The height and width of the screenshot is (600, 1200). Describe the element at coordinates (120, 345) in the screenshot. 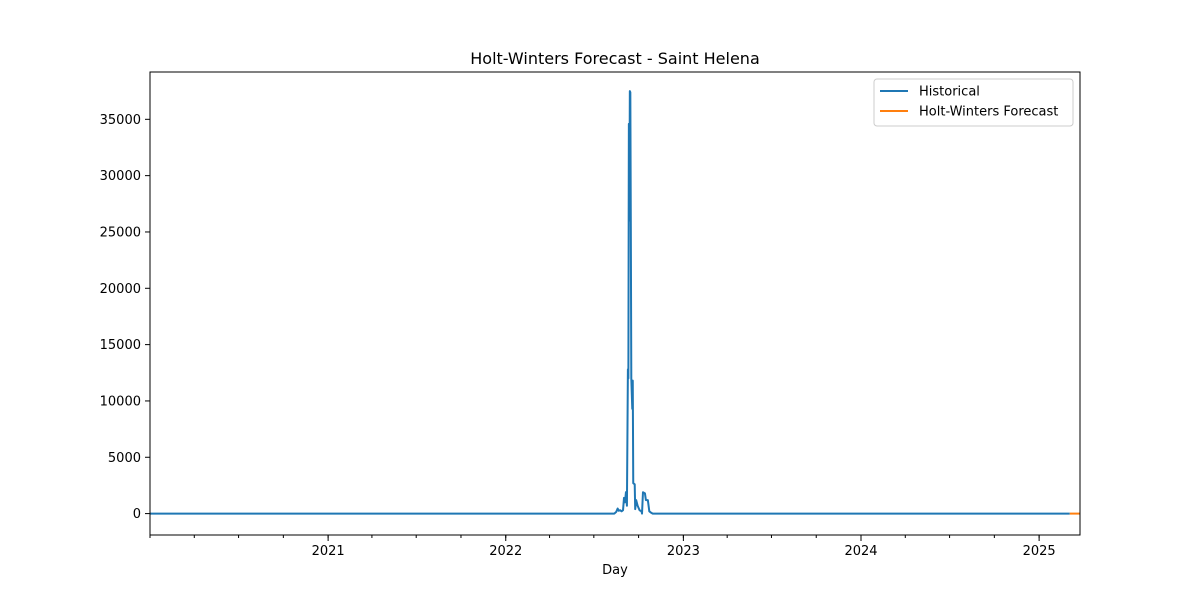

I see `y-tick-label: 15000` at that location.